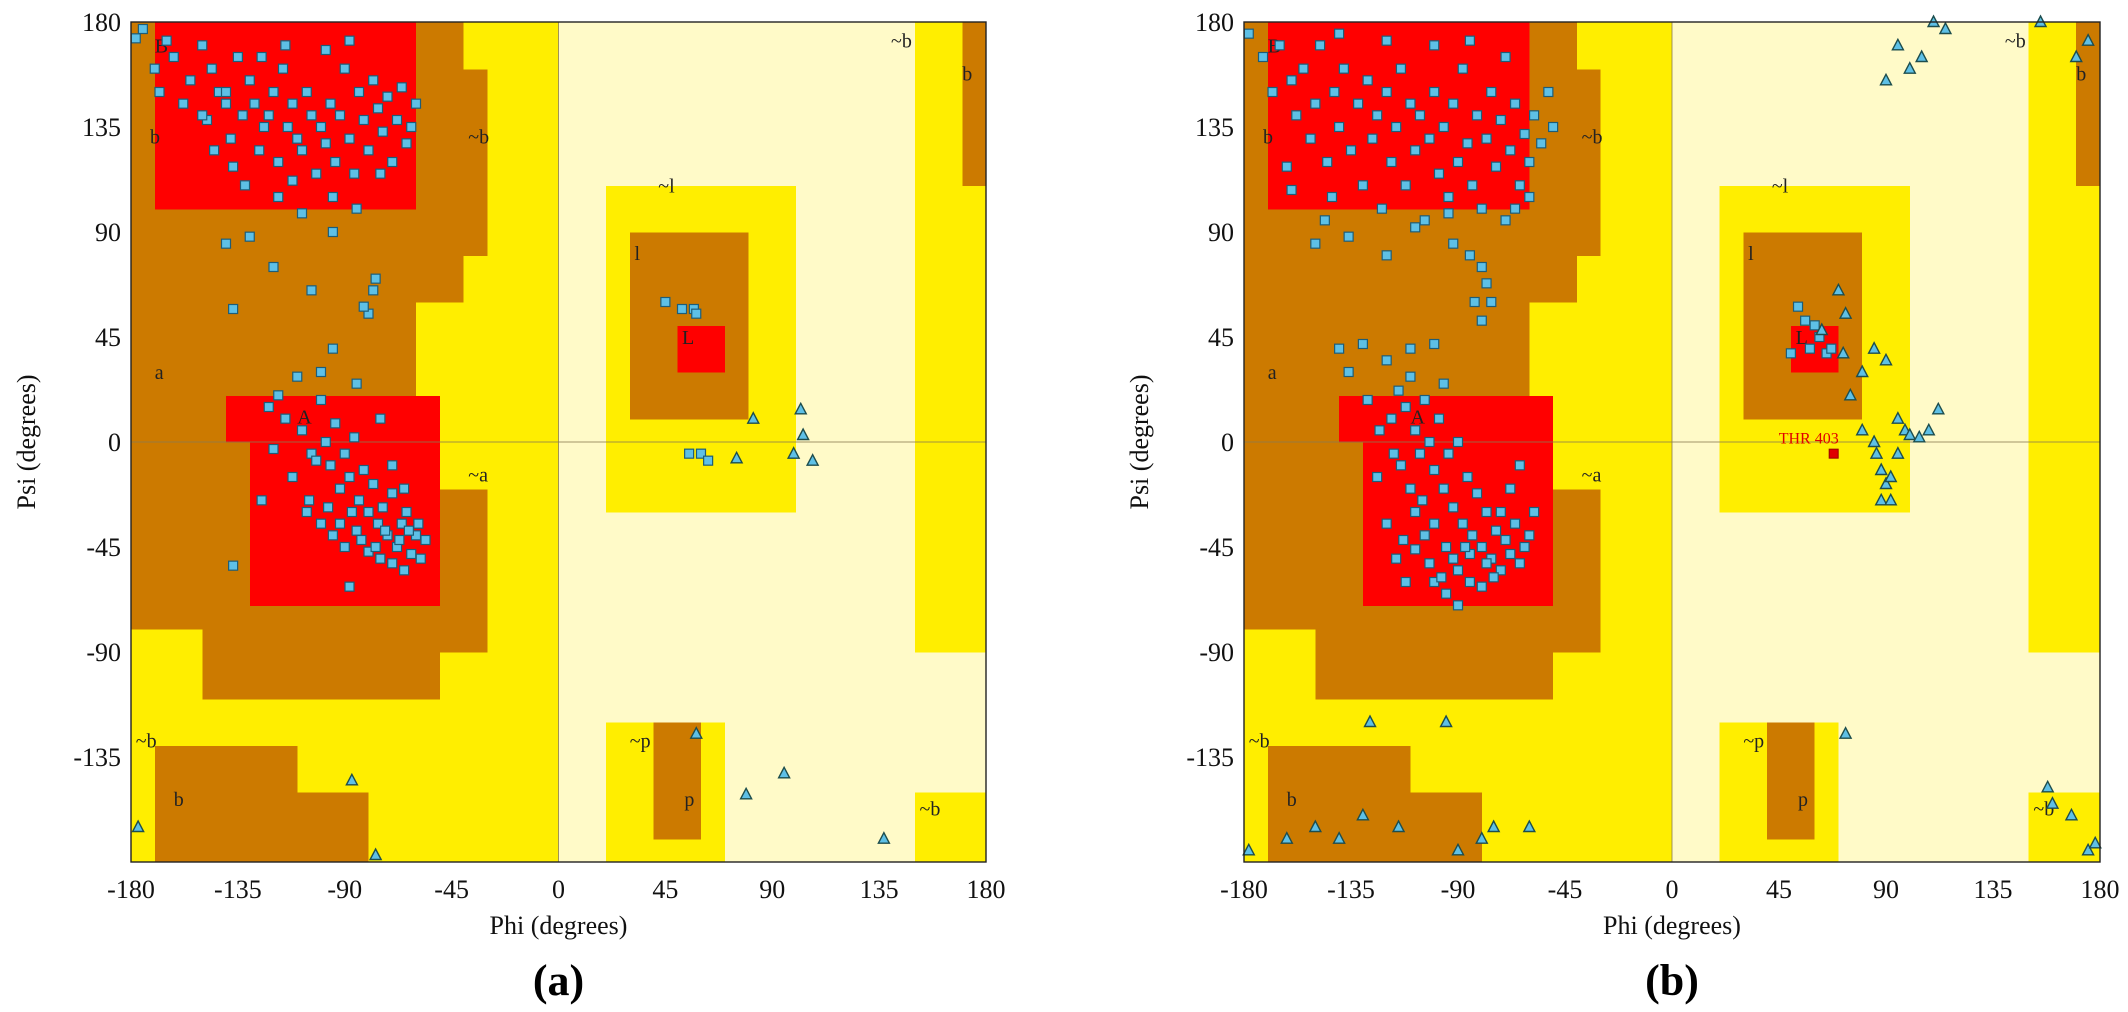  I want to click on region-label: b, so click(155, 137).